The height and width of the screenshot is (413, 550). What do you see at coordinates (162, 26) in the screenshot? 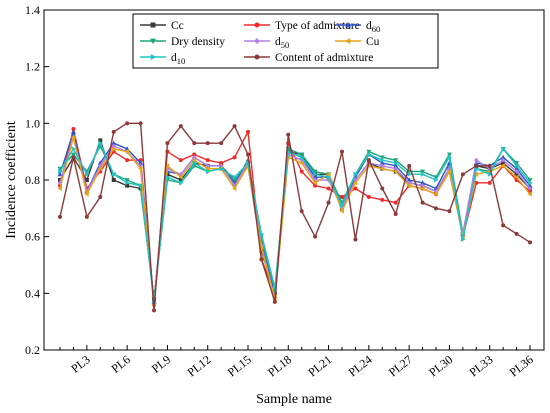
I see `legend-item: Cc` at bounding box center [162, 26].